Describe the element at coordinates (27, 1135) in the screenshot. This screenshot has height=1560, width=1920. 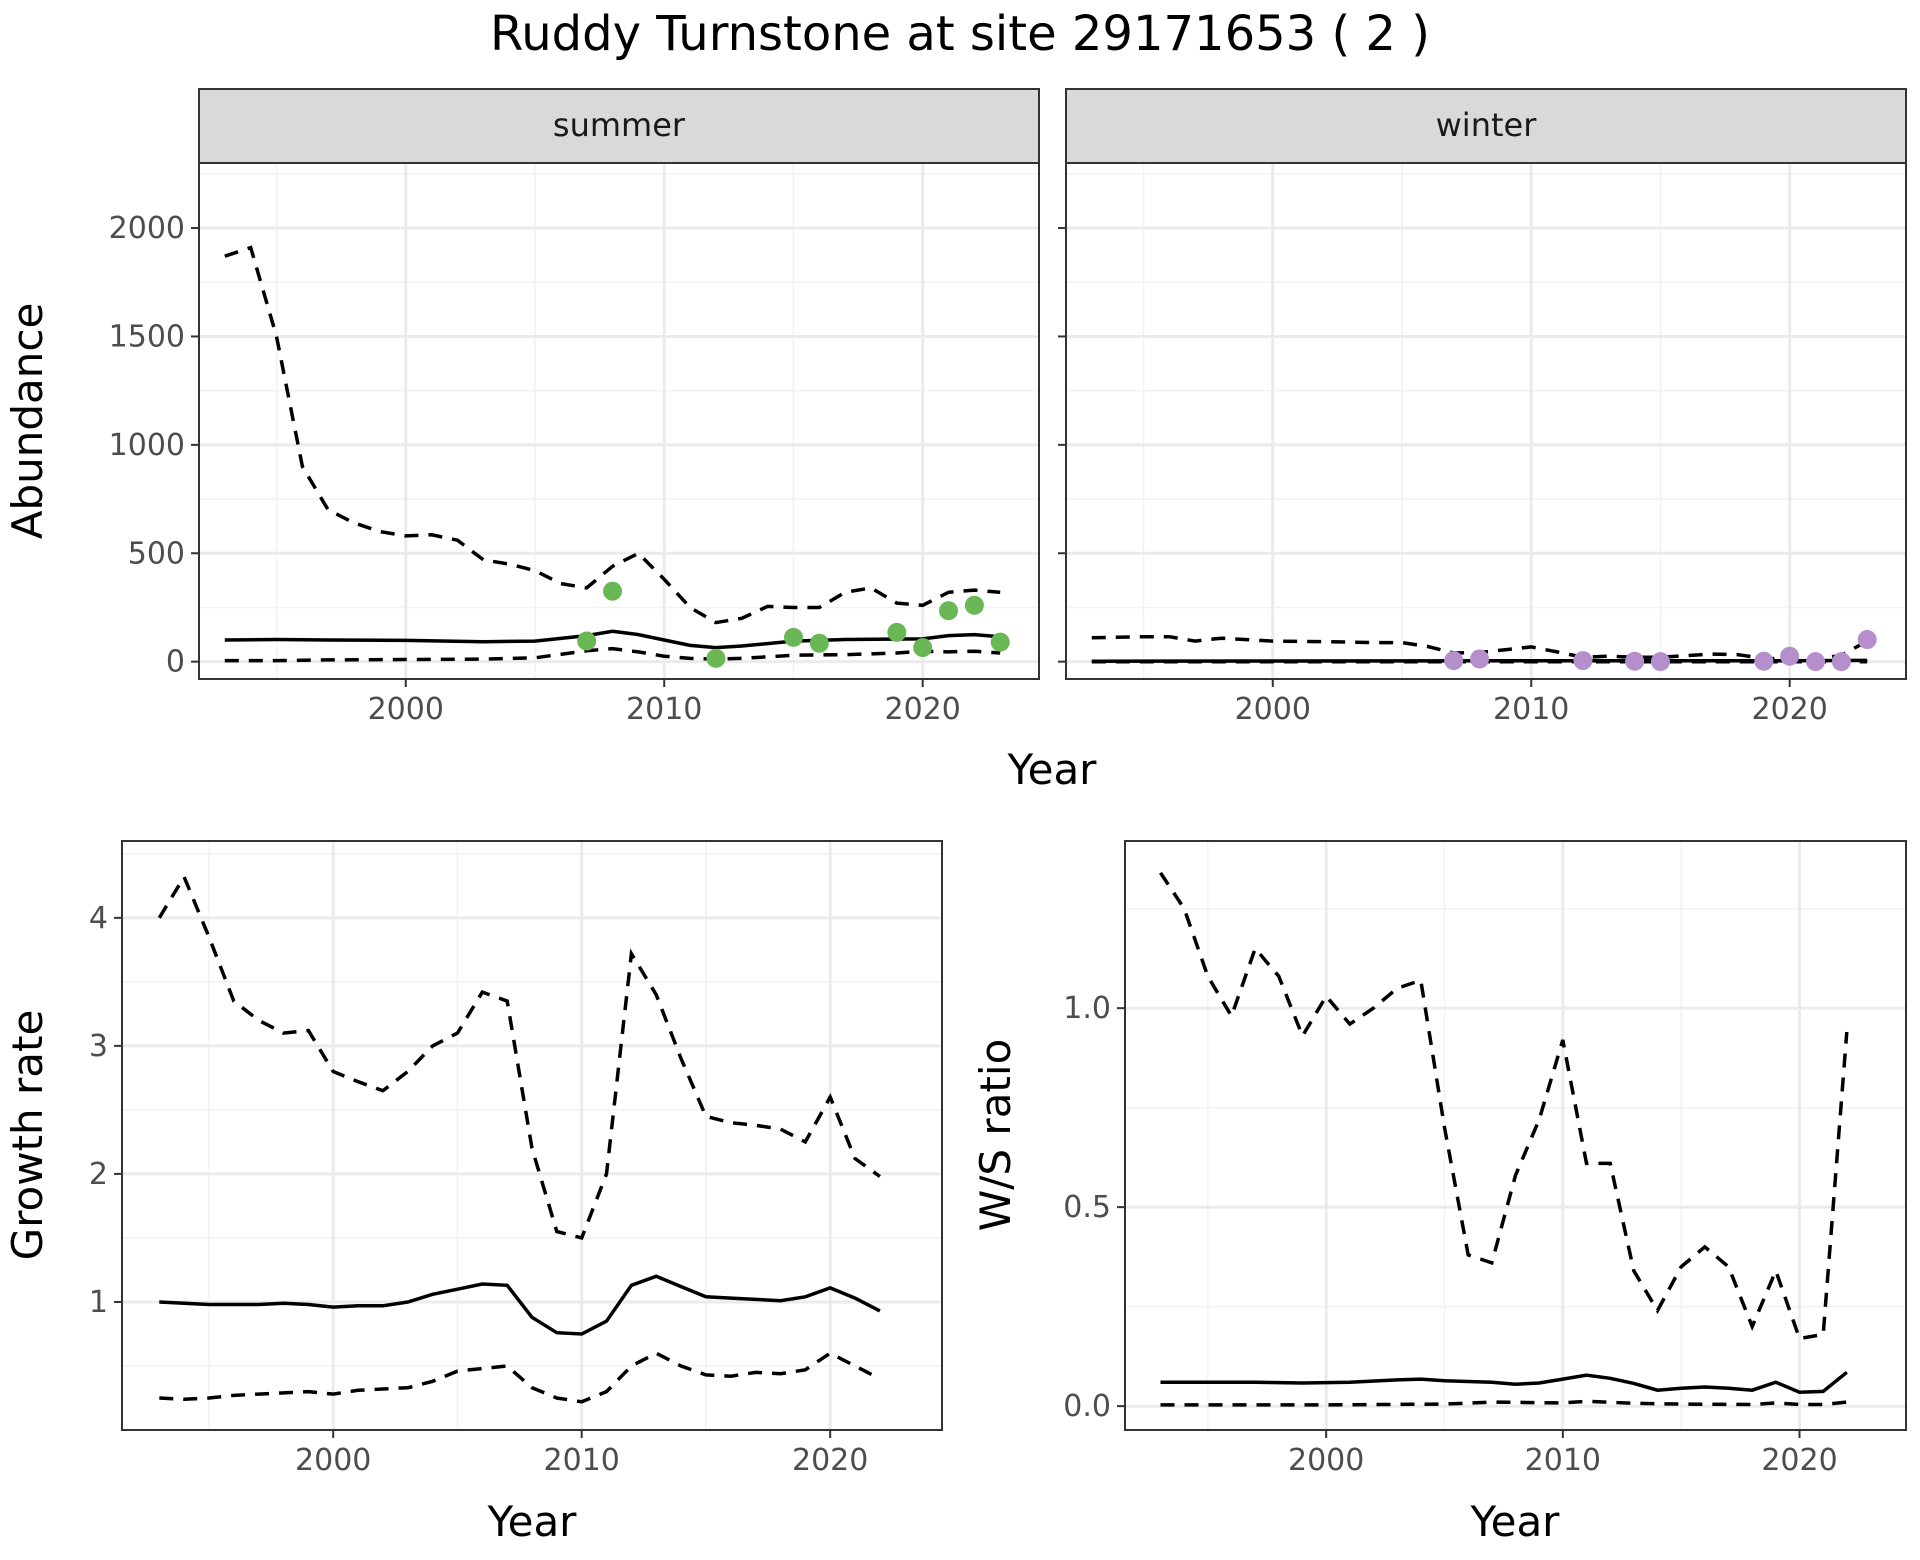
I see `growth-y-axis-title: Growth rate` at that location.